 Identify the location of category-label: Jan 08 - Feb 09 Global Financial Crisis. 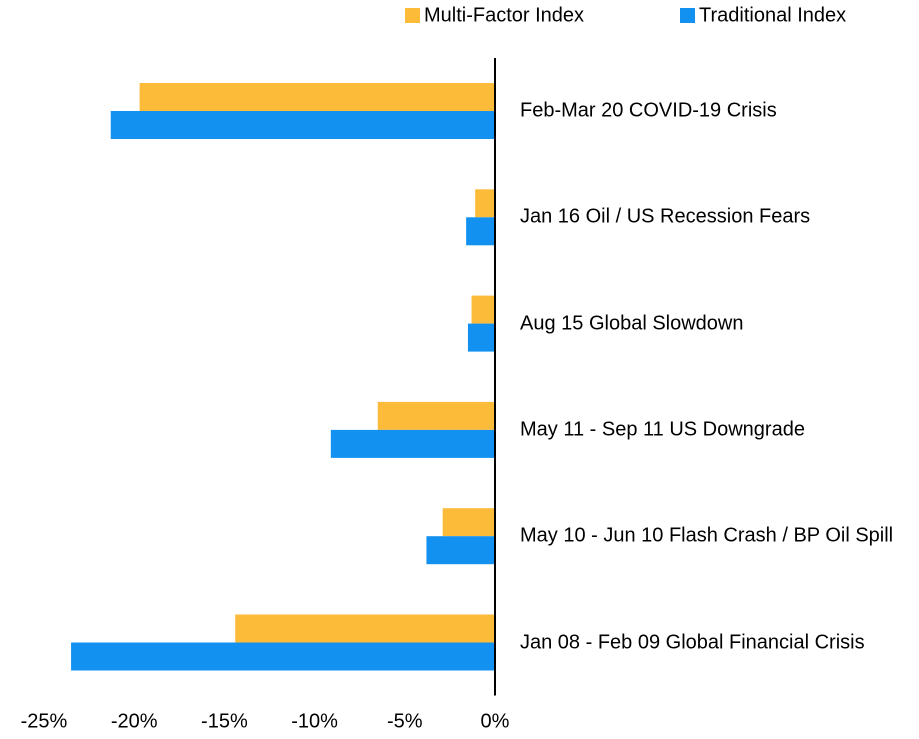
(692, 642).